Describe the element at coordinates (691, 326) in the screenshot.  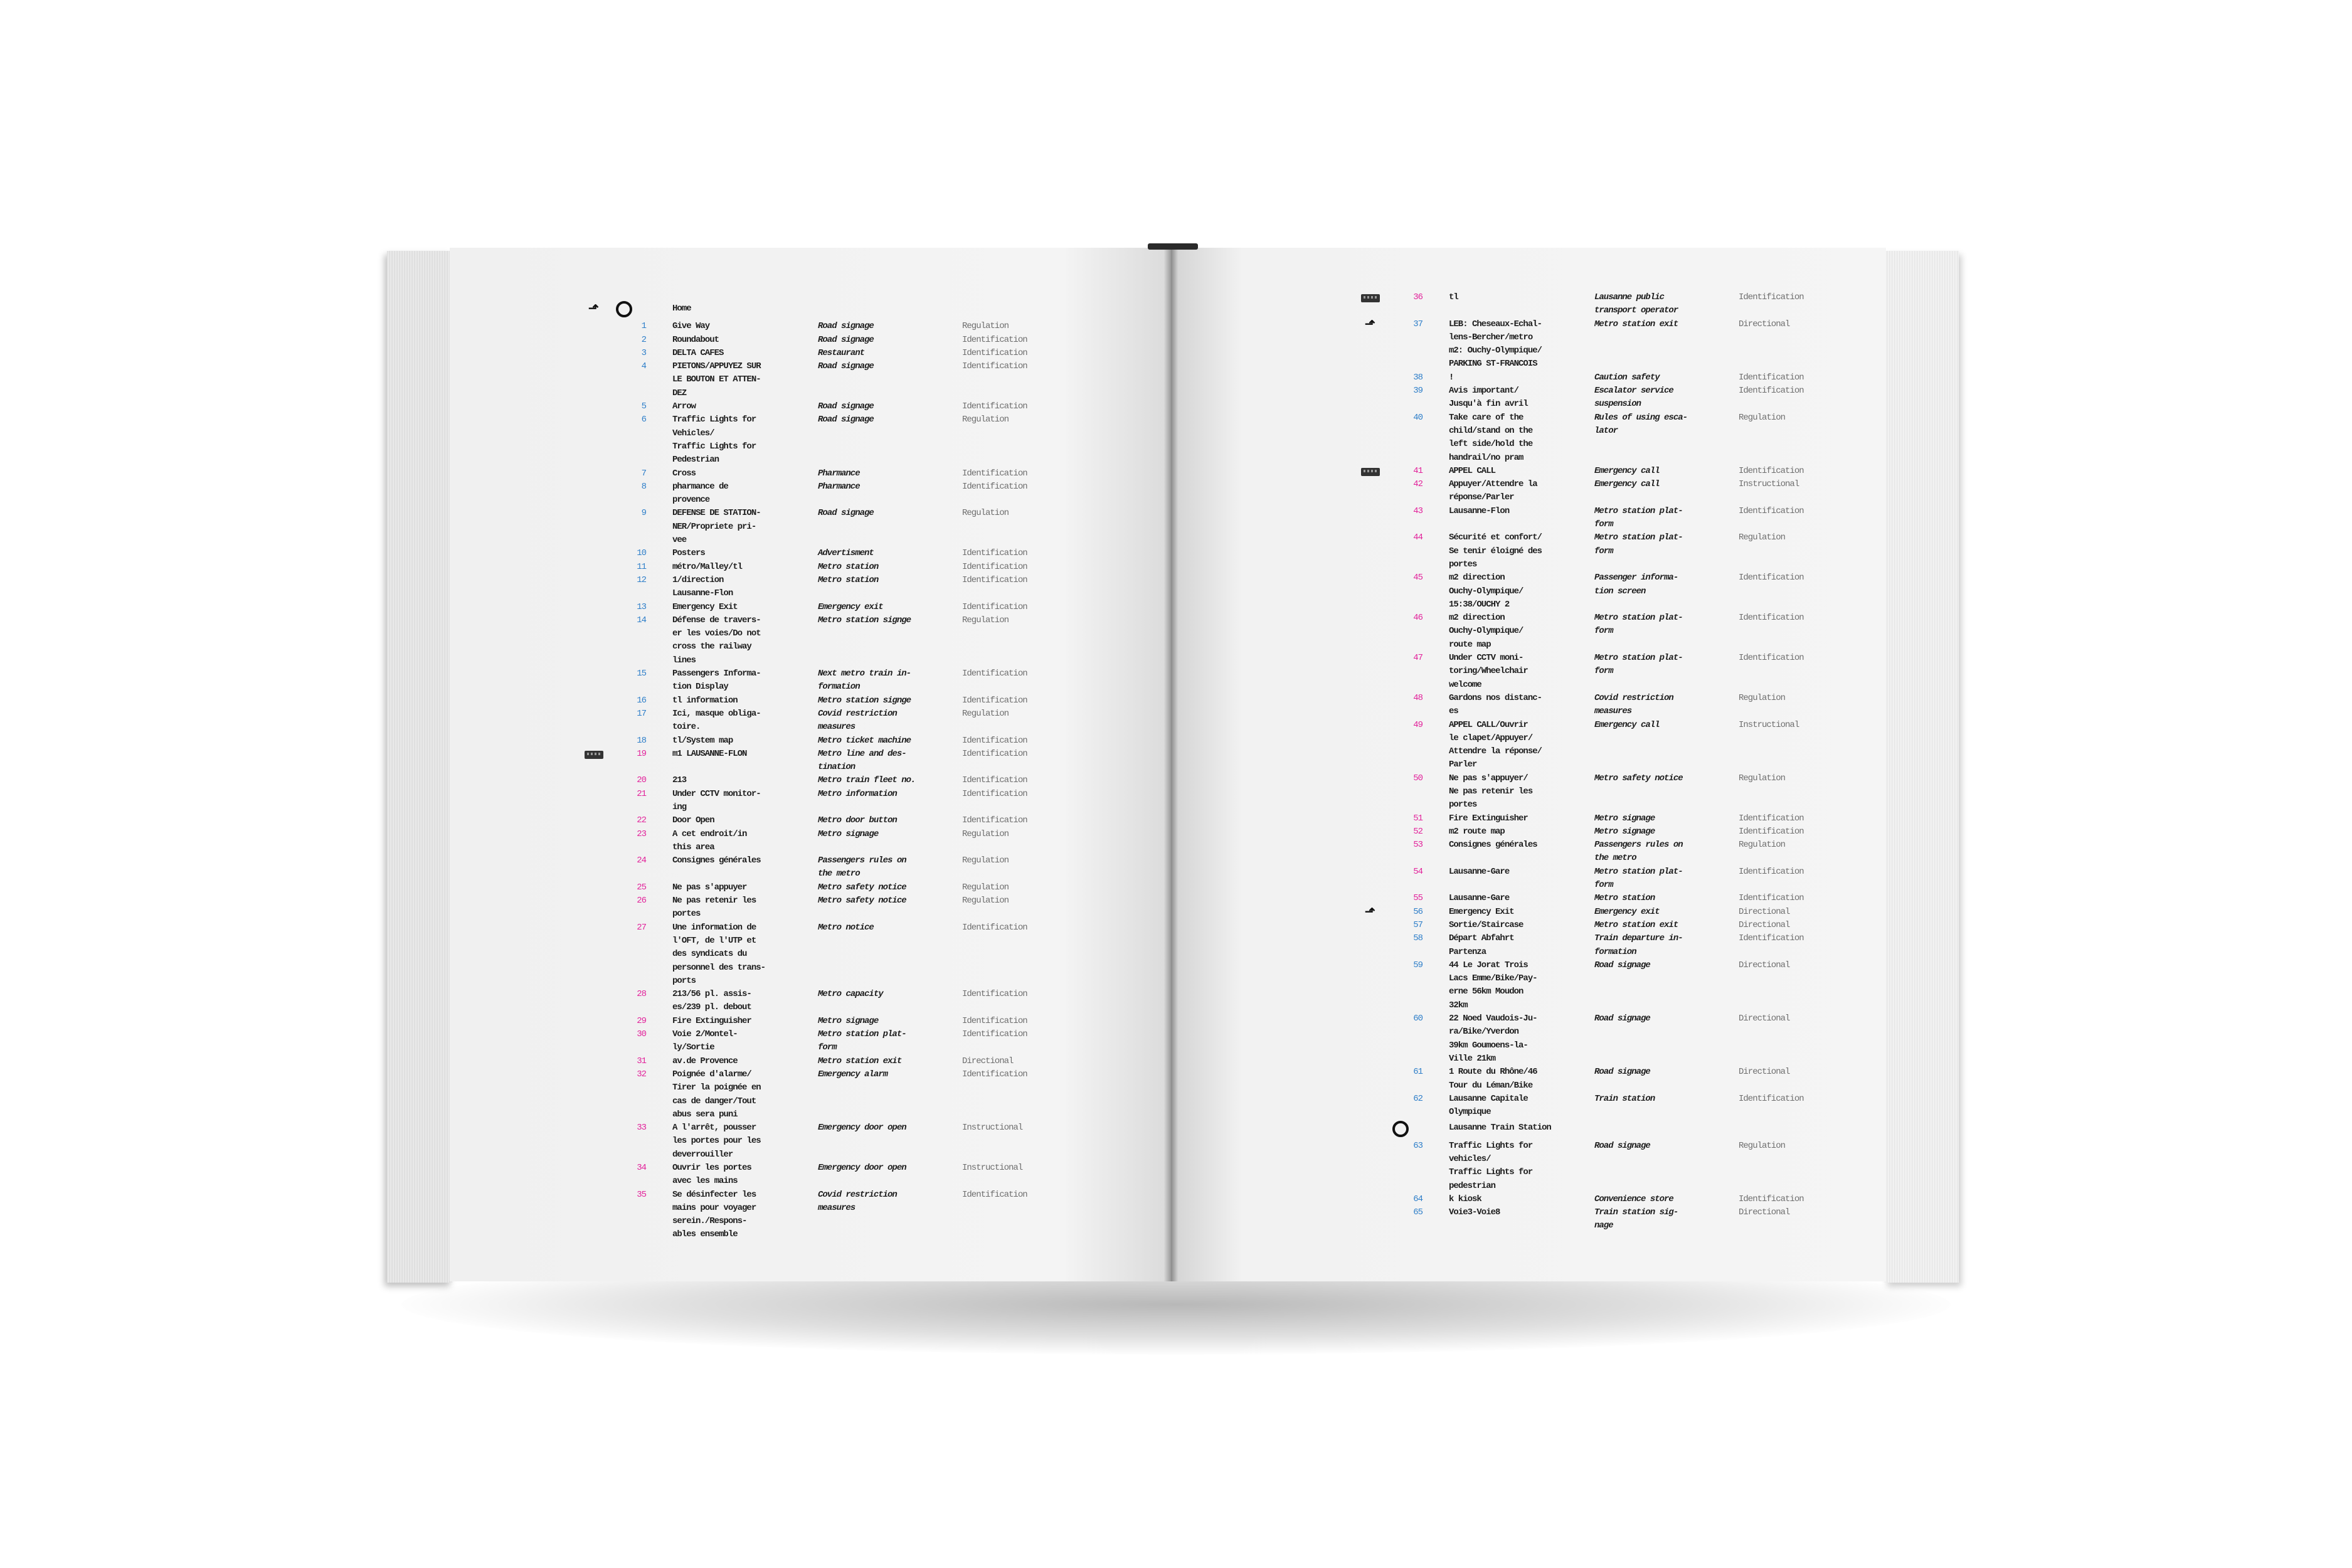
I see `sign-text: Give Way` at that location.